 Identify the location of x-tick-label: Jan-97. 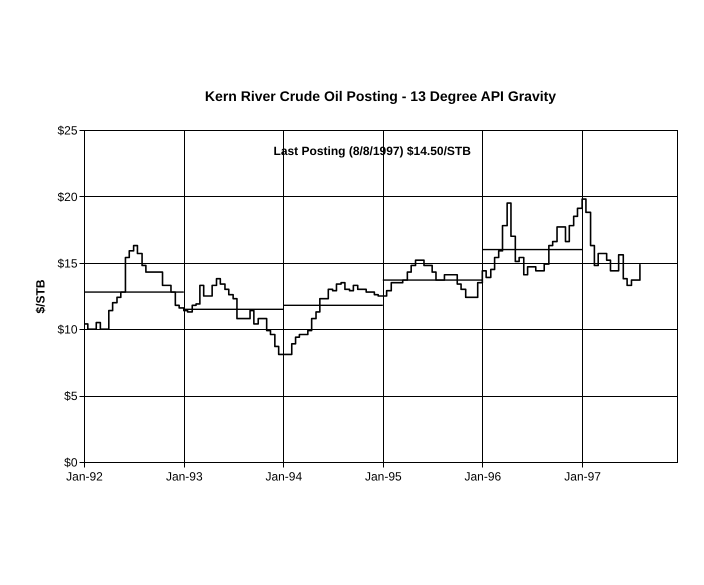
(583, 477).